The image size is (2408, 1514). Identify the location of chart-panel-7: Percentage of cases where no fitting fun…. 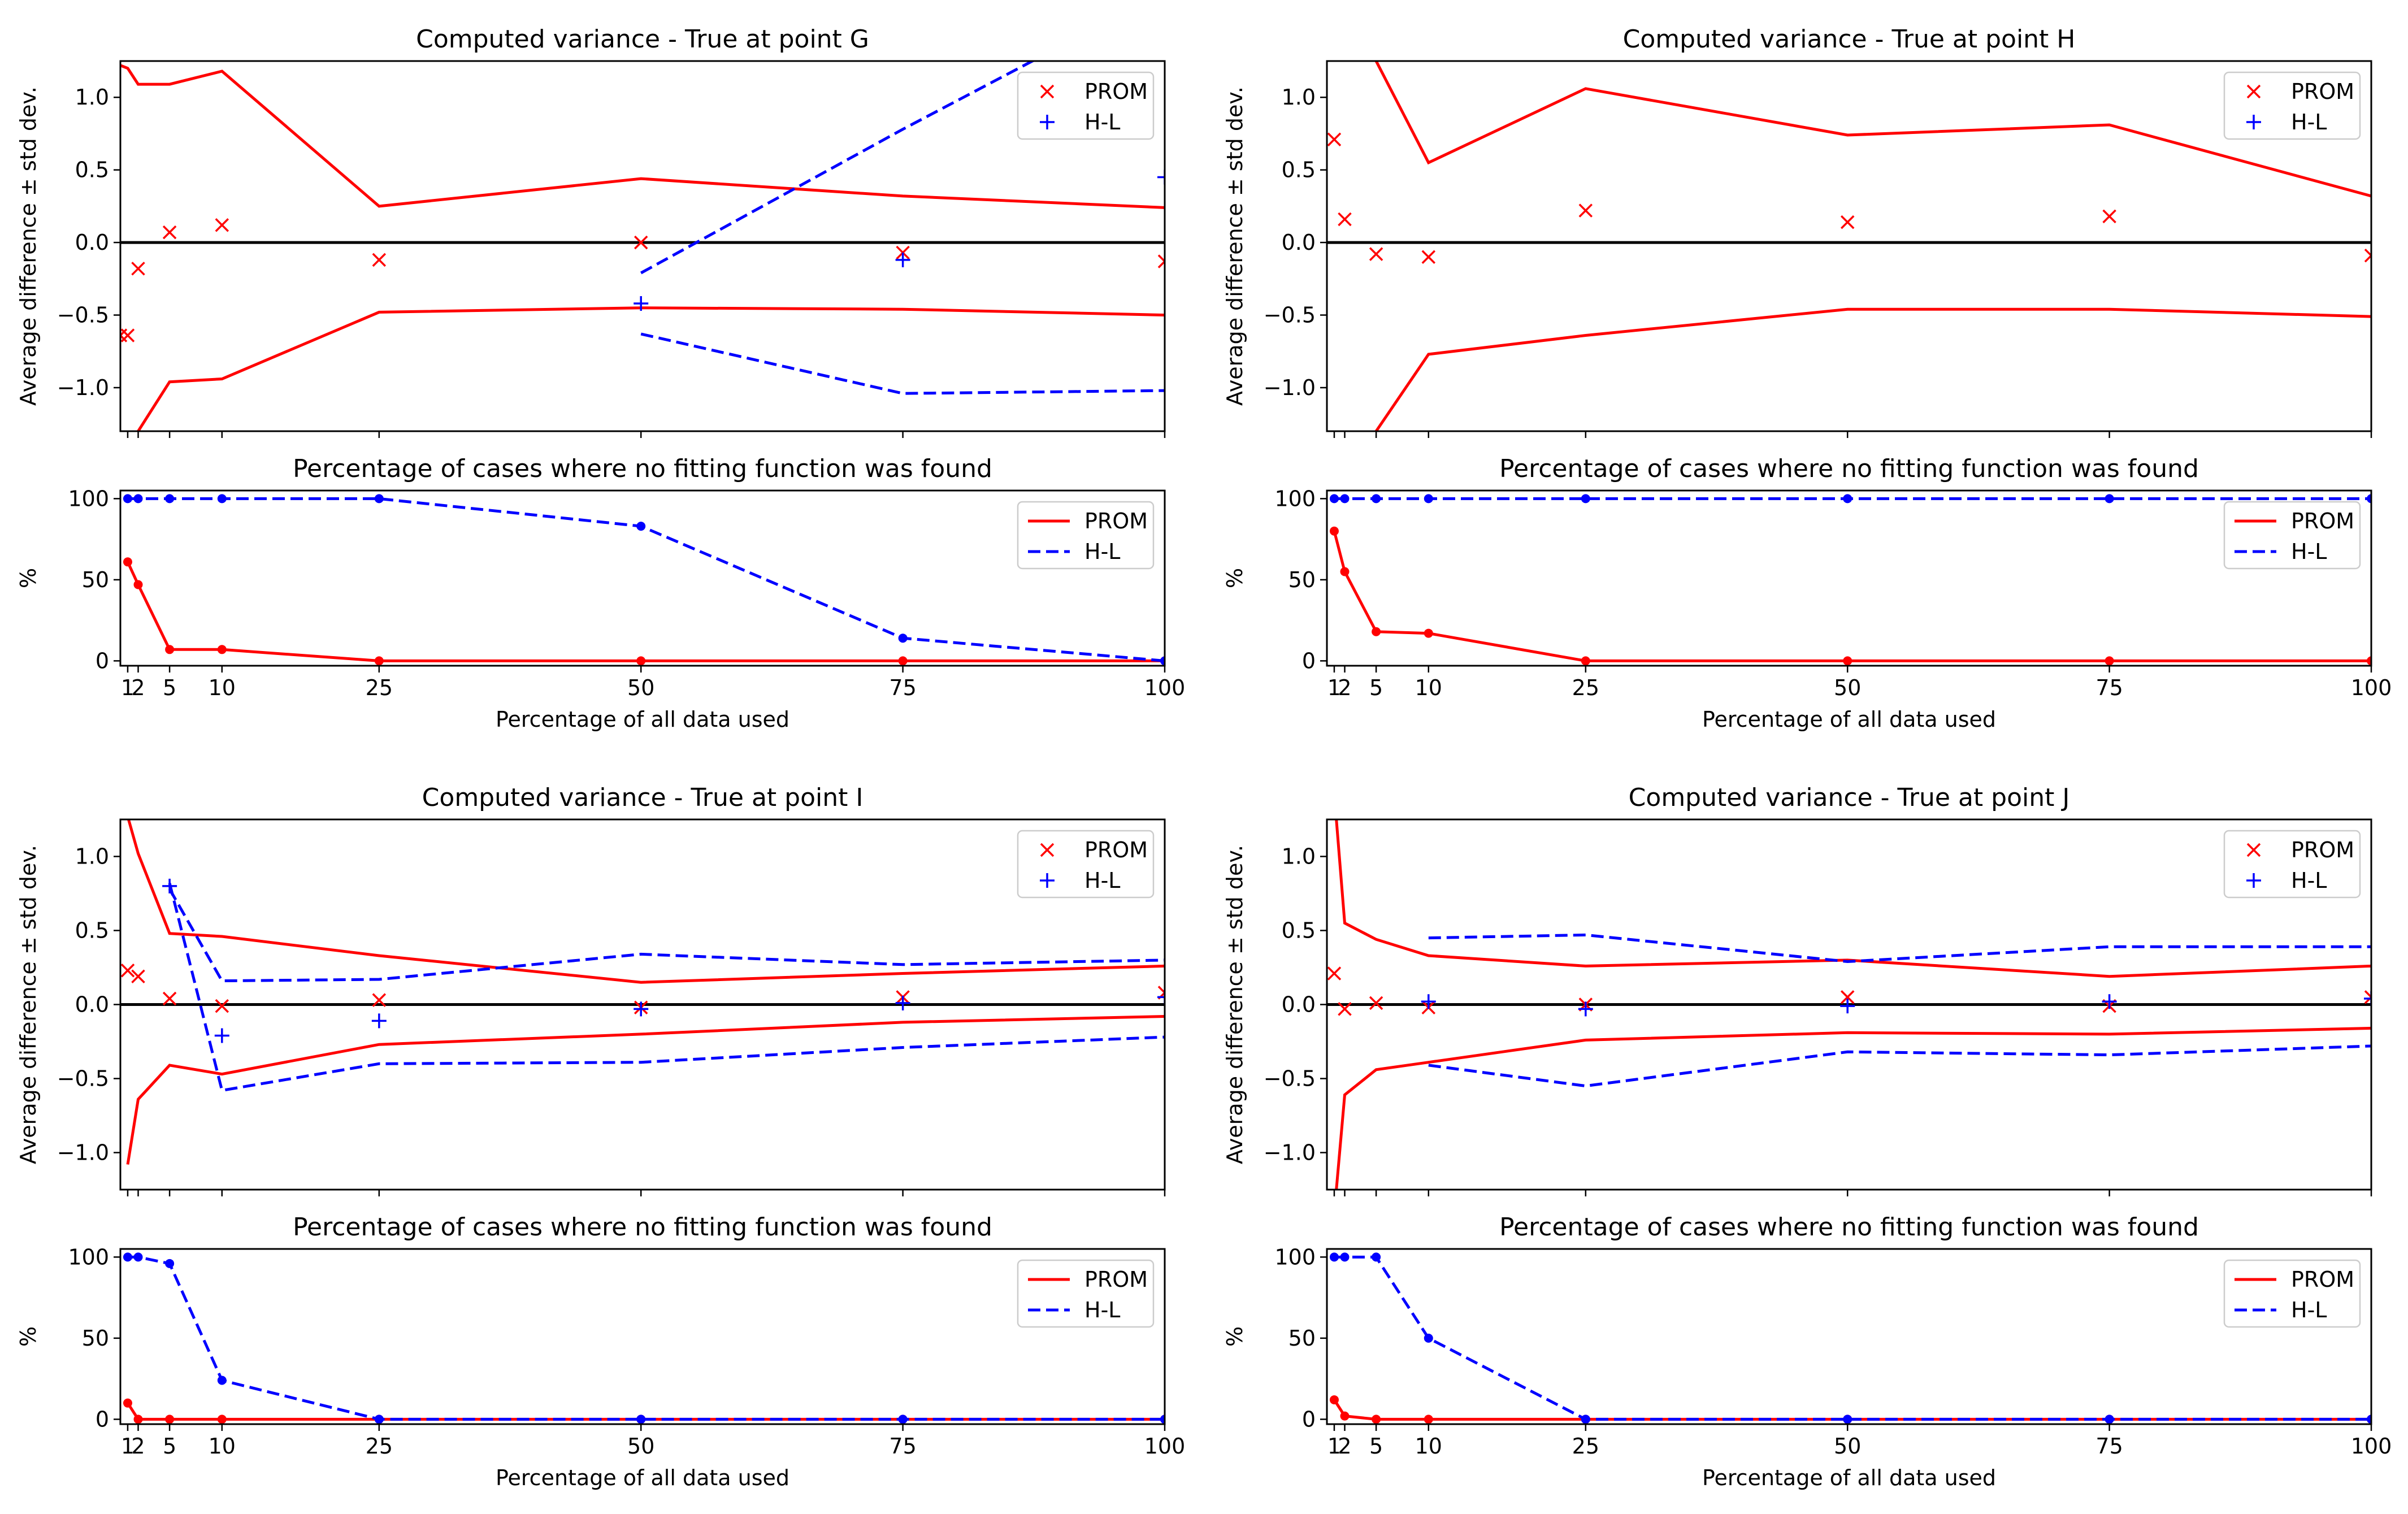
(1807, 1351).